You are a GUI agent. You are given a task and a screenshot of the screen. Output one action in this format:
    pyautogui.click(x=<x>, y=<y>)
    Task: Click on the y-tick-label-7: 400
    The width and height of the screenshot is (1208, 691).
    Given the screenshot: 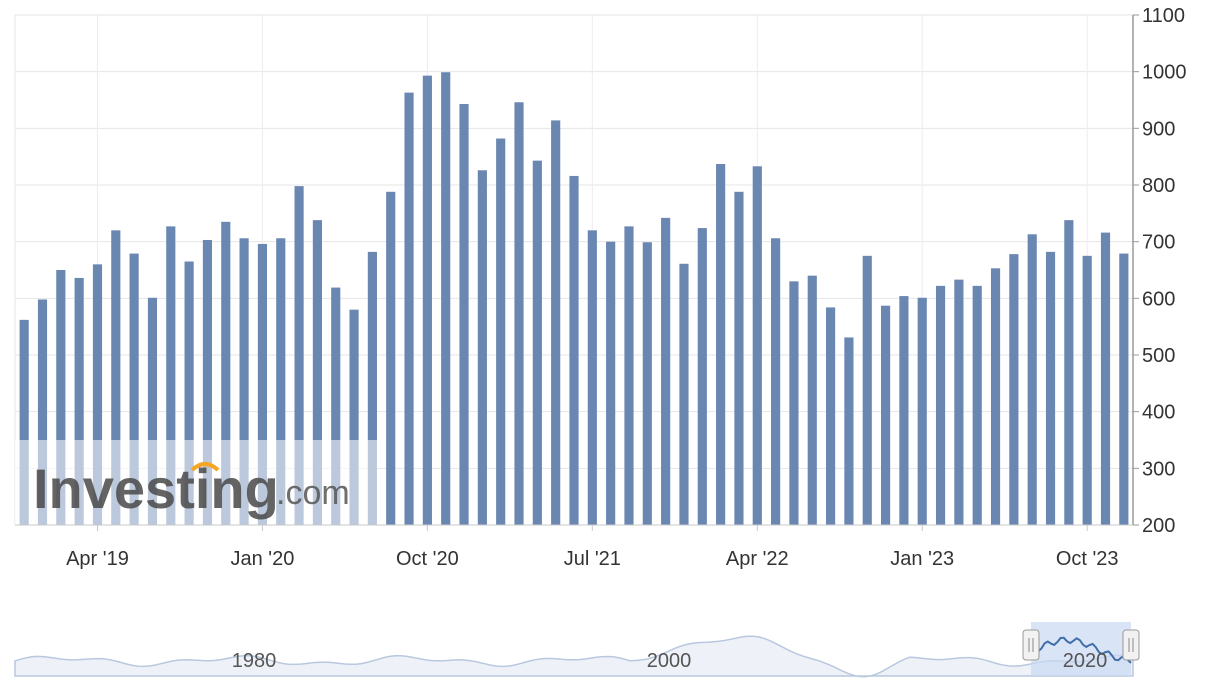 What is the action you would take?
    pyautogui.click(x=1158, y=413)
    